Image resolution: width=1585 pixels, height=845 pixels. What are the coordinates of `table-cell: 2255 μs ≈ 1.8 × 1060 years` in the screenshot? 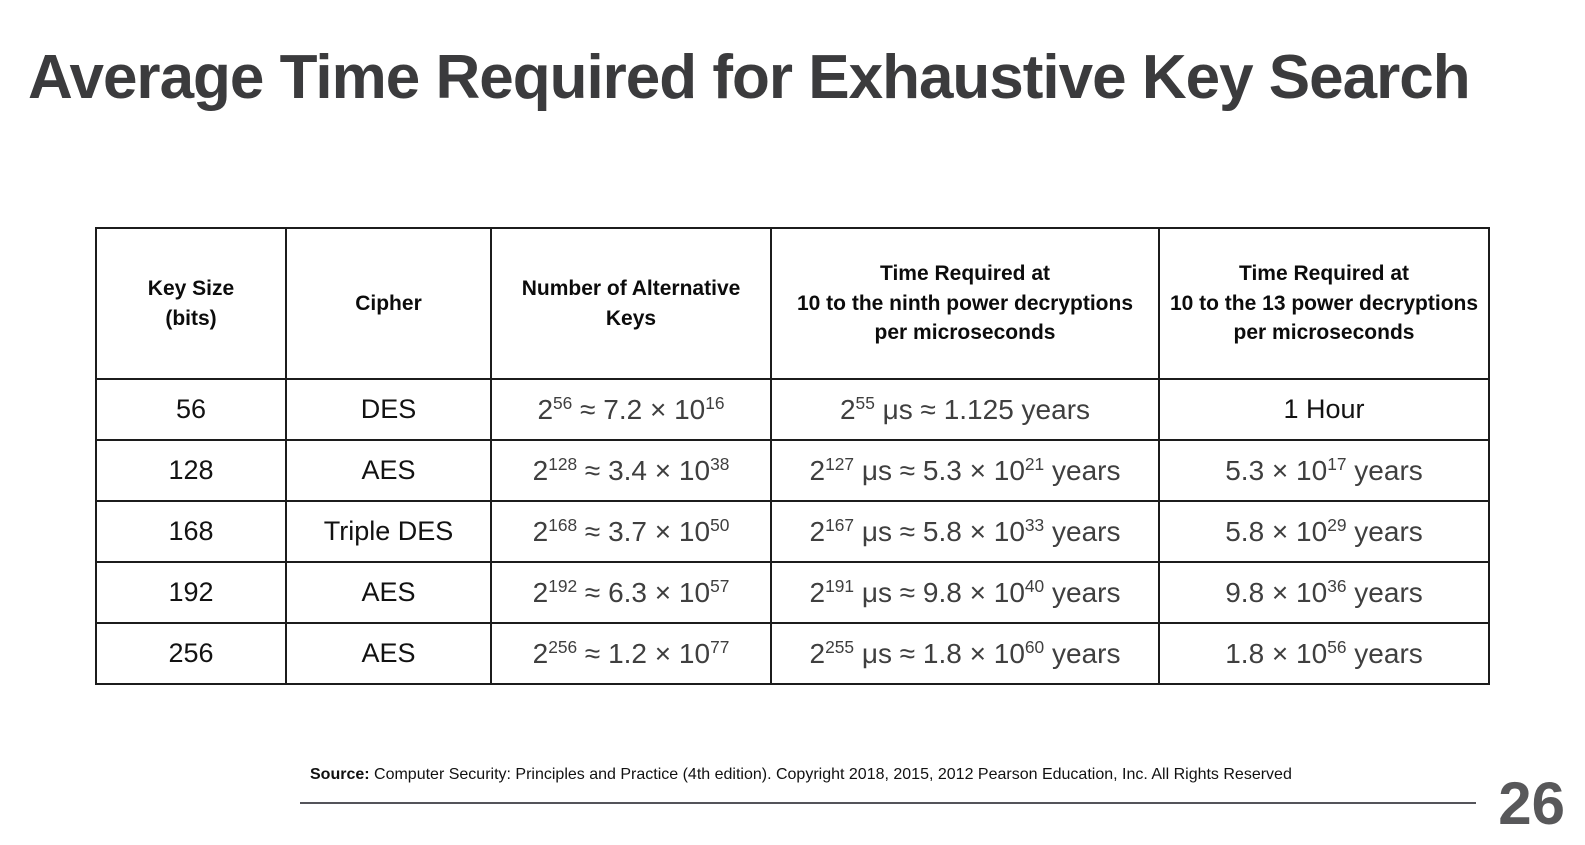 It's located at (965, 653).